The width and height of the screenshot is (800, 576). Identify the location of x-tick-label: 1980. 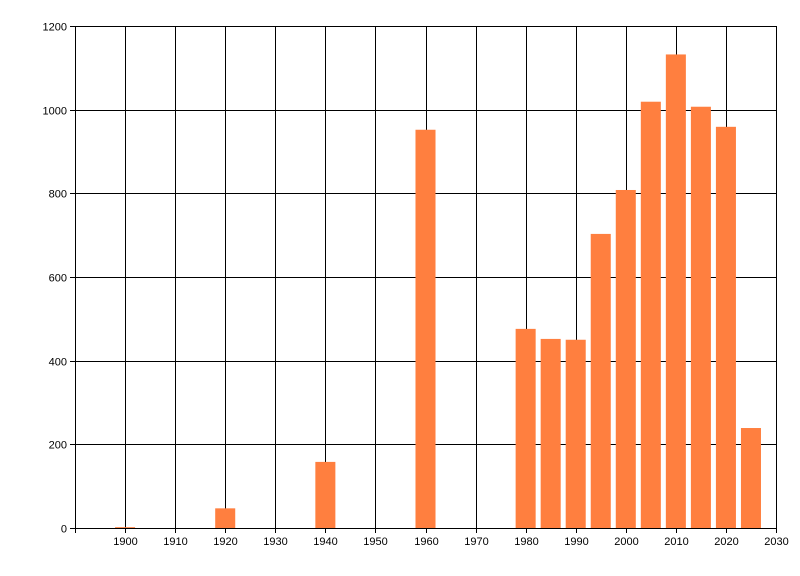
(526, 542).